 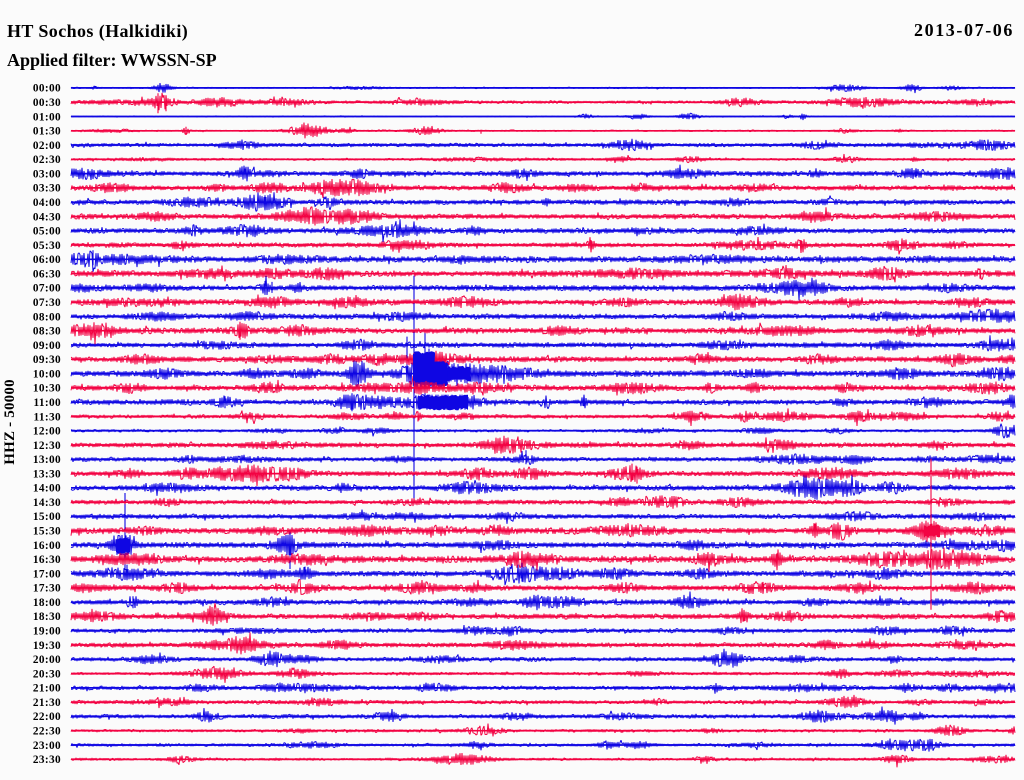 What do you see at coordinates (47, 432) in the screenshot?
I see `svg-text: 12:00` at bounding box center [47, 432].